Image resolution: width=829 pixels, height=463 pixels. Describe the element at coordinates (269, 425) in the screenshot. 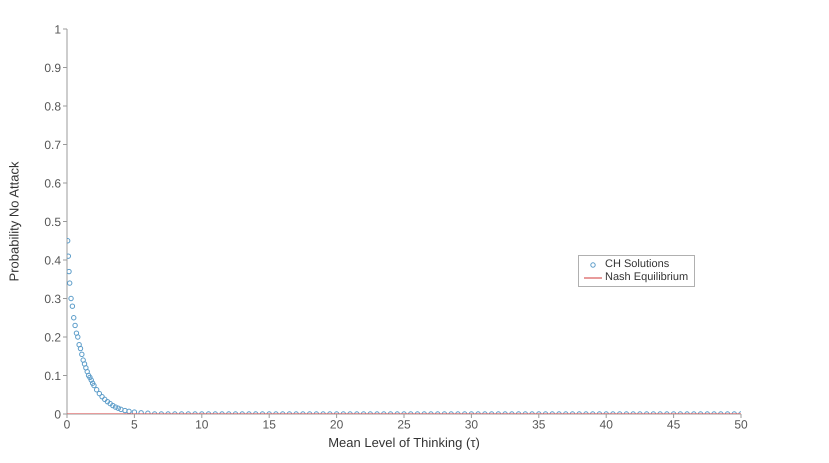

I see `x-tick-label: 15` at that location.